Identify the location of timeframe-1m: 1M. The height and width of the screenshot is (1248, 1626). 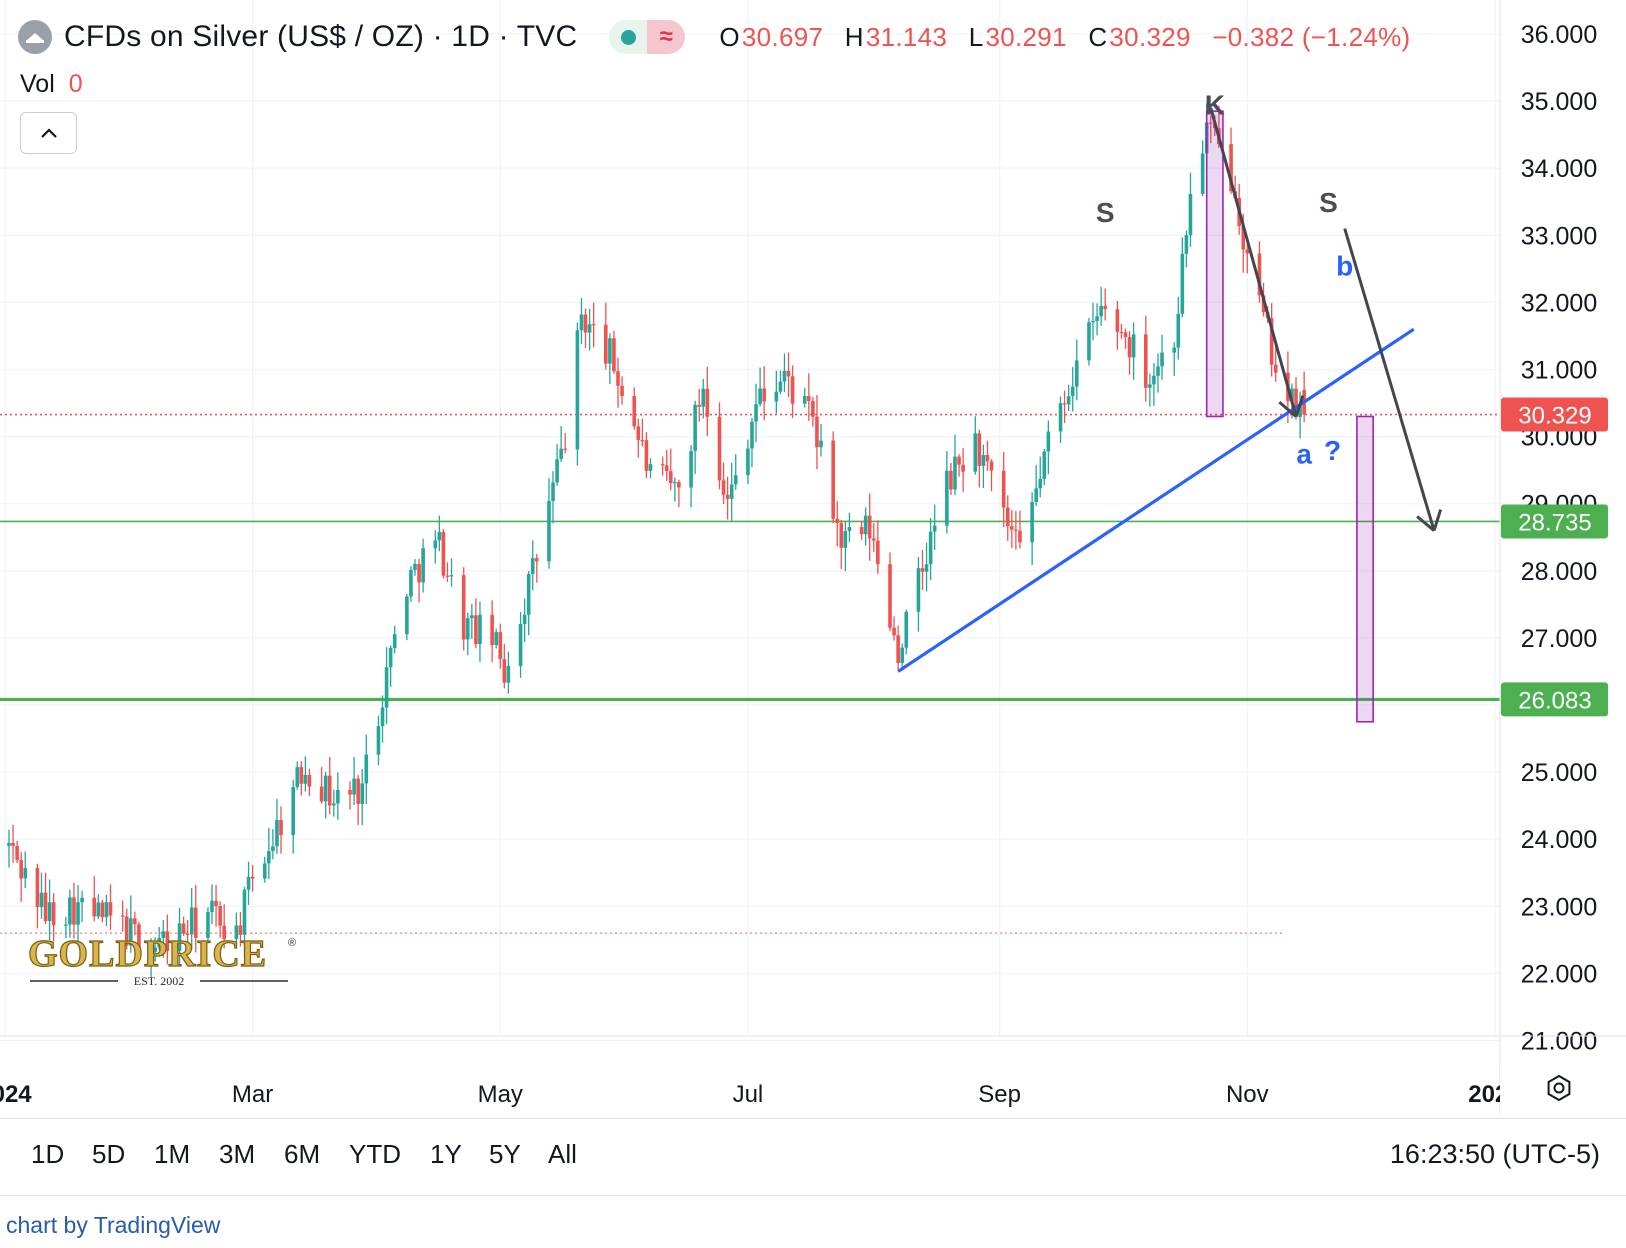
(172, 1154).